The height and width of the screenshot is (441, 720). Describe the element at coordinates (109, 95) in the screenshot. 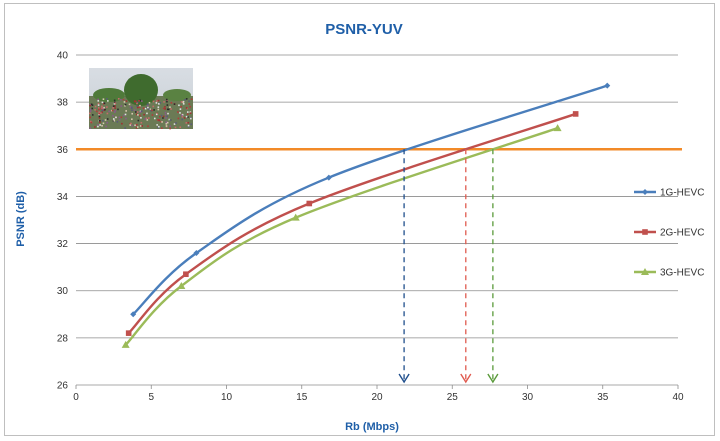

I see `thumbnail-bushes` at that location.